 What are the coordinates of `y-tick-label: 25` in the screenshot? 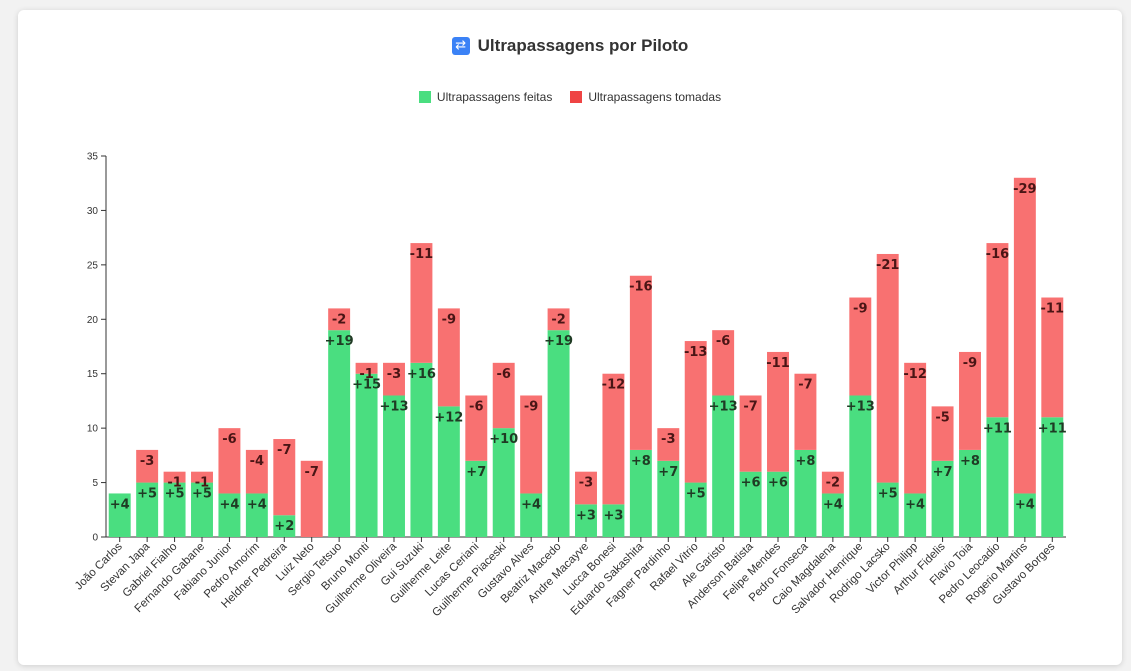 It's located at (93, 265).